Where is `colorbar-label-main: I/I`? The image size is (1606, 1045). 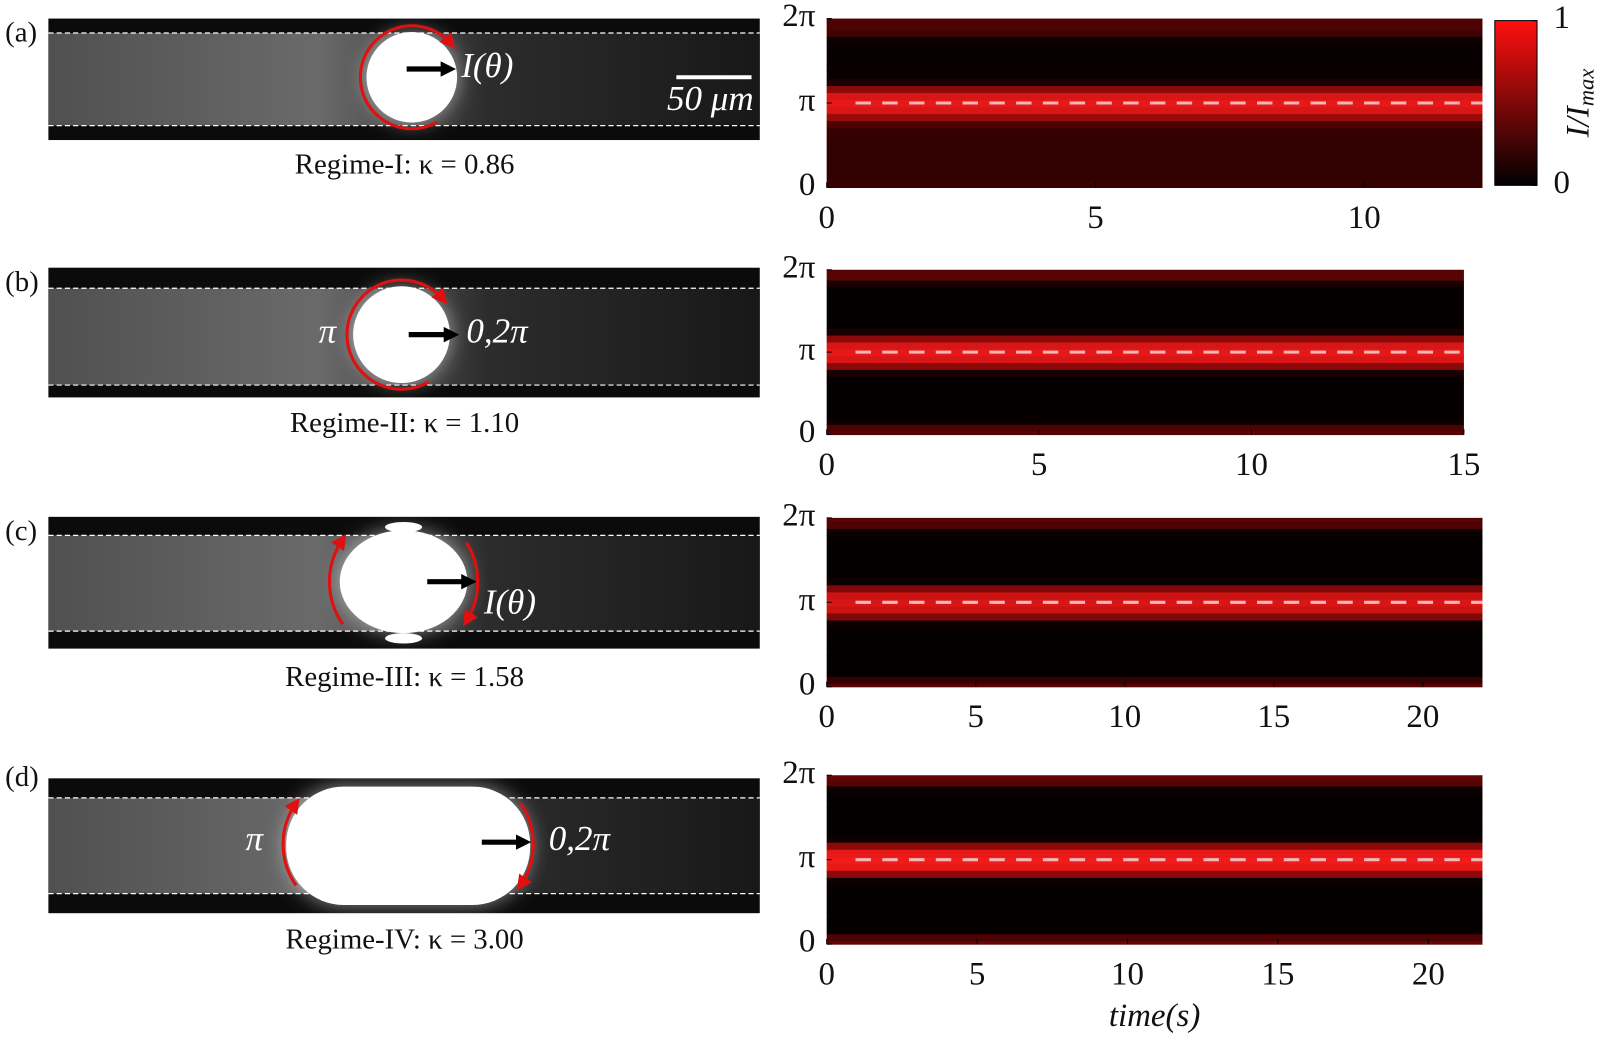
colorbar-label-main: I/I is located at coordinates (1578, 121).